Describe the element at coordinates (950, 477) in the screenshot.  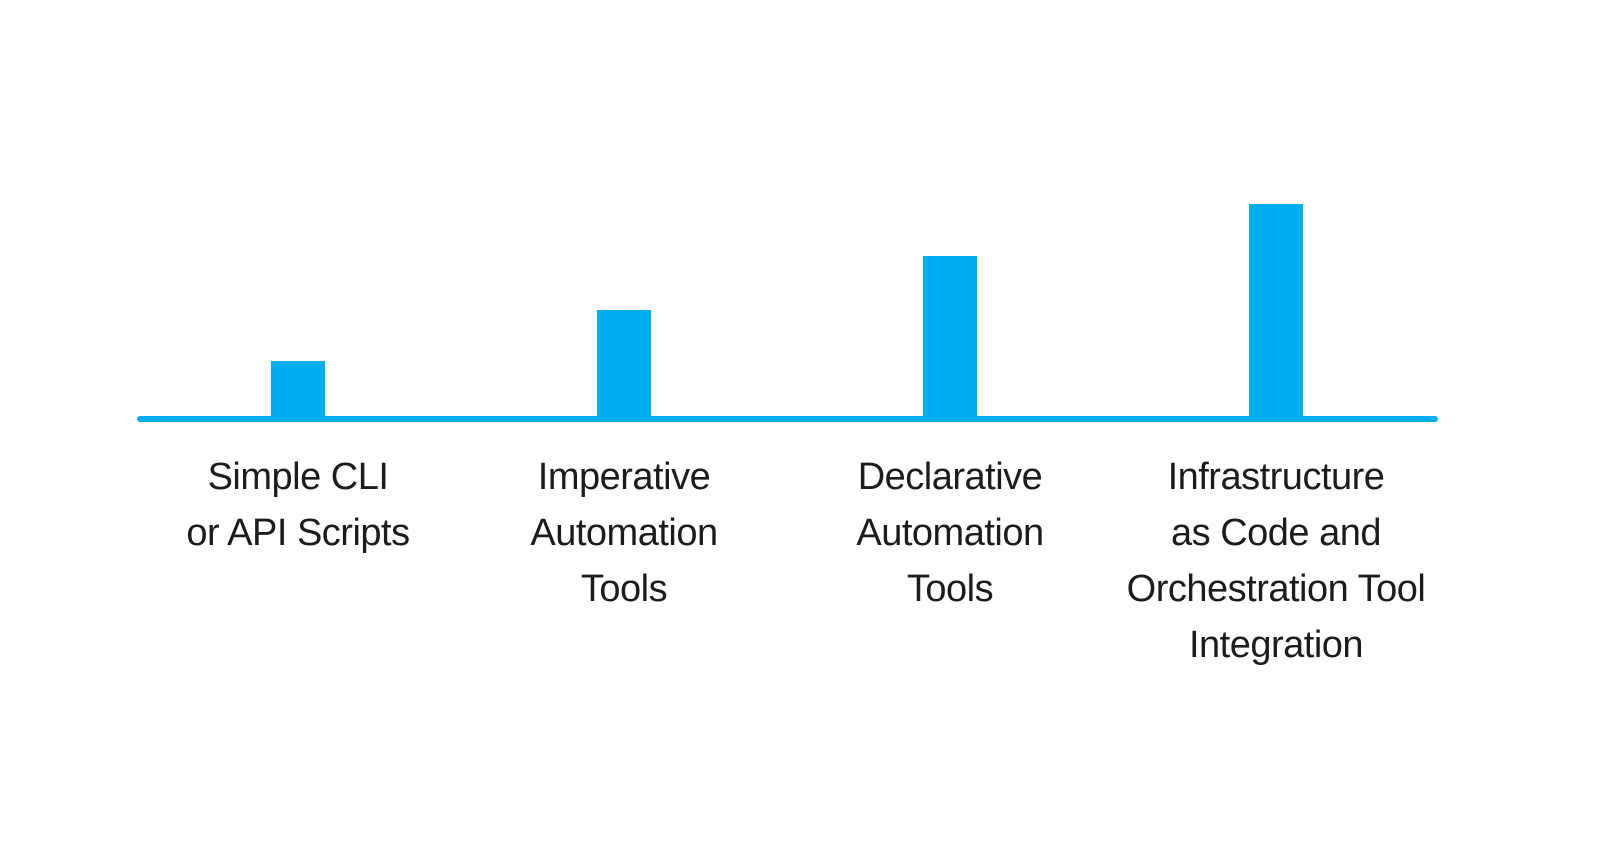
I see `category-label-line: Declarative` at that location.